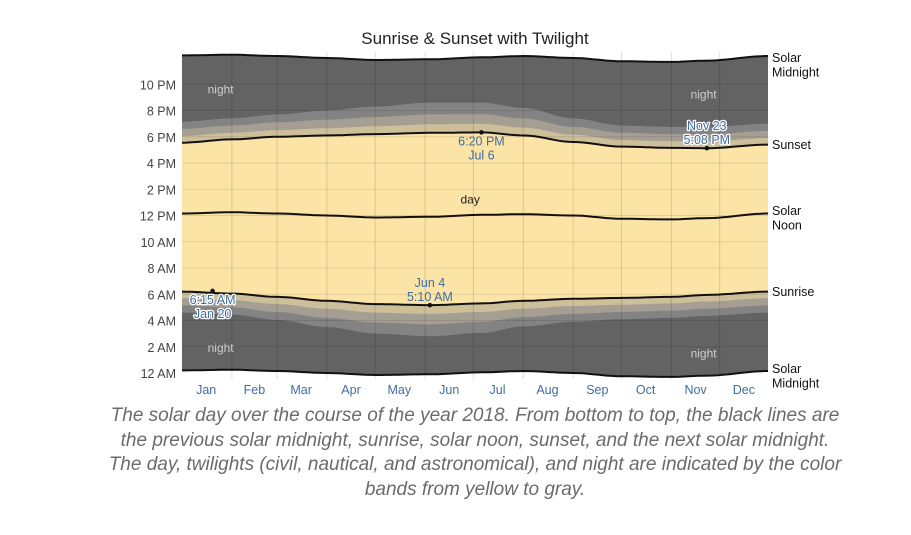  I want to click on y-tick-label: 12 AM, so click(158, 374).